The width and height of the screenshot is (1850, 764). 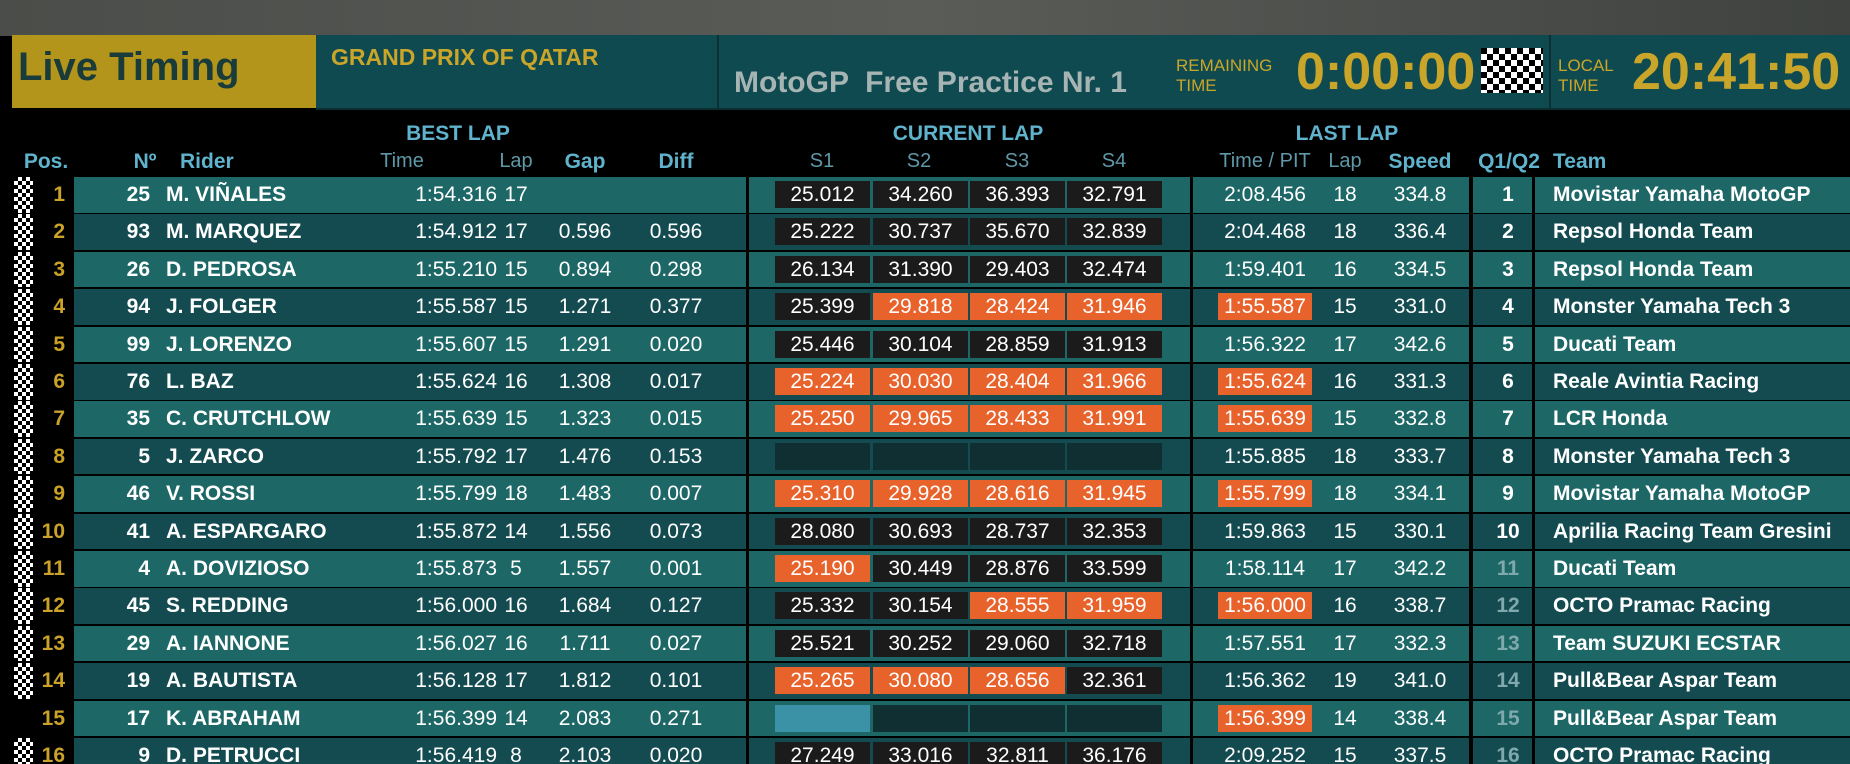 What do you see at coordinates (822, 161) in the screenshot?
I see `column-header: S1` at bounding box center [822, 161].